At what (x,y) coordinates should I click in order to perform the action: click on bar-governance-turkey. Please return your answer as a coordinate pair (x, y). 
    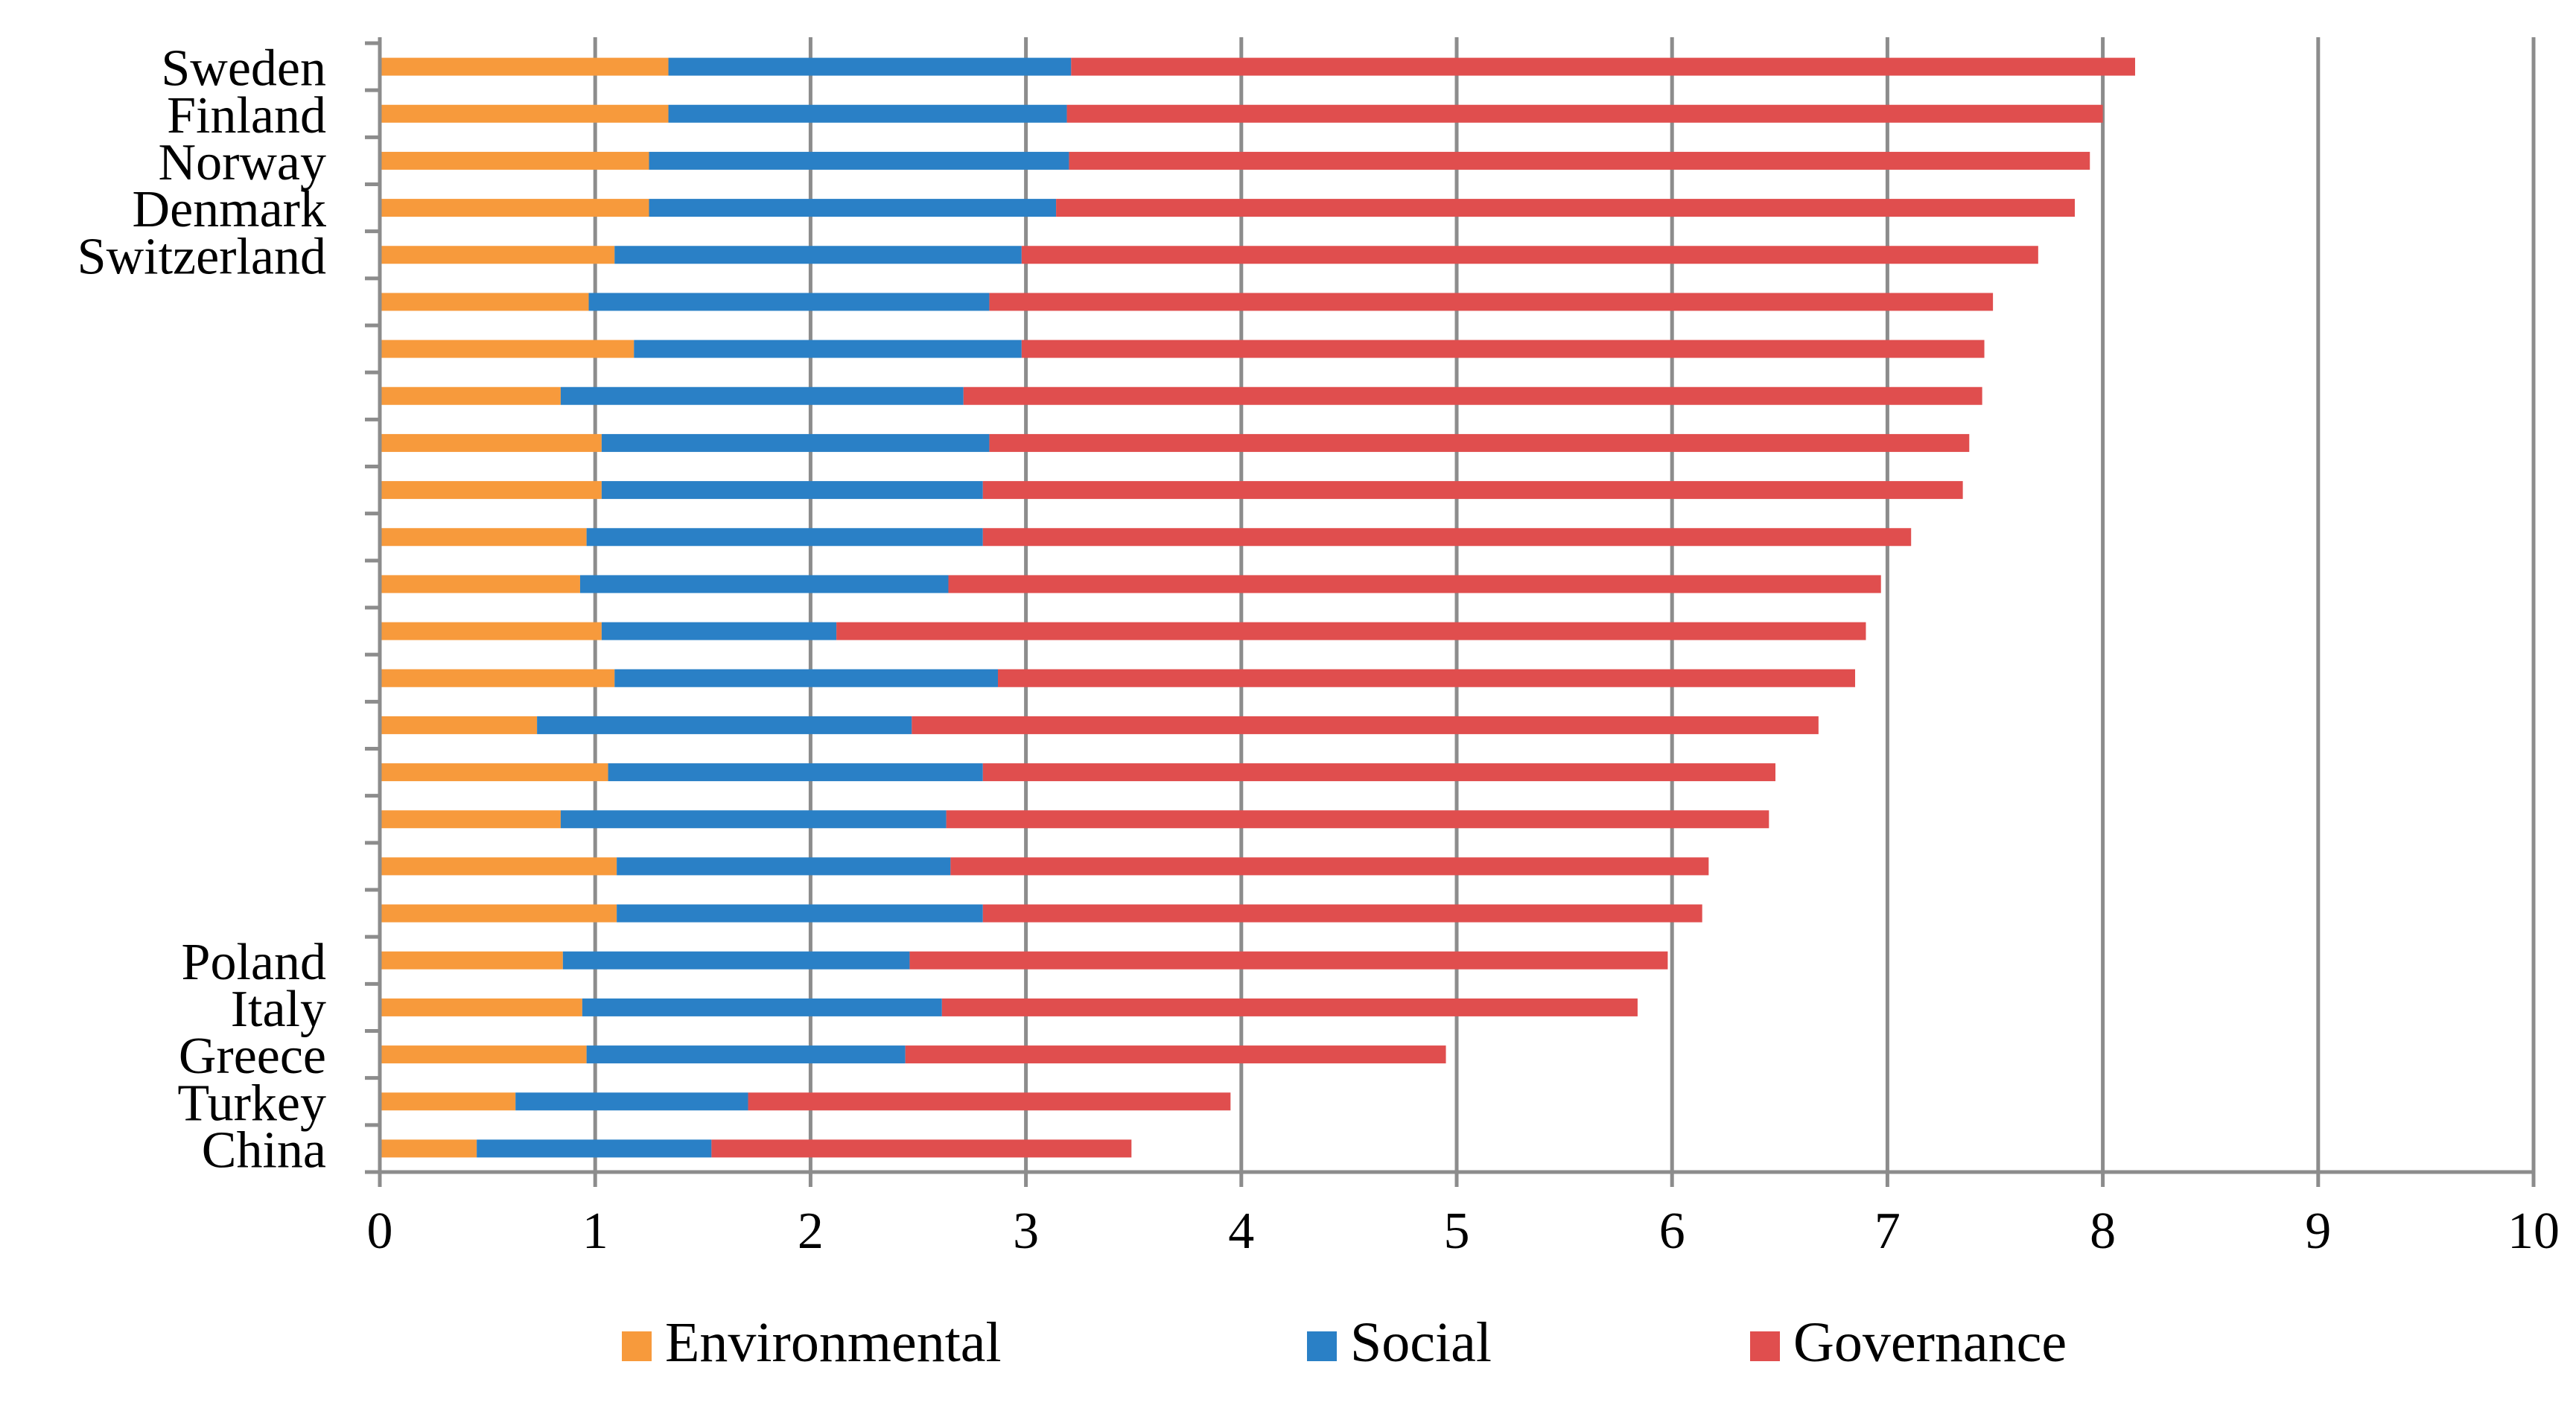
    Looking at the image, I should click on (989, 1101).